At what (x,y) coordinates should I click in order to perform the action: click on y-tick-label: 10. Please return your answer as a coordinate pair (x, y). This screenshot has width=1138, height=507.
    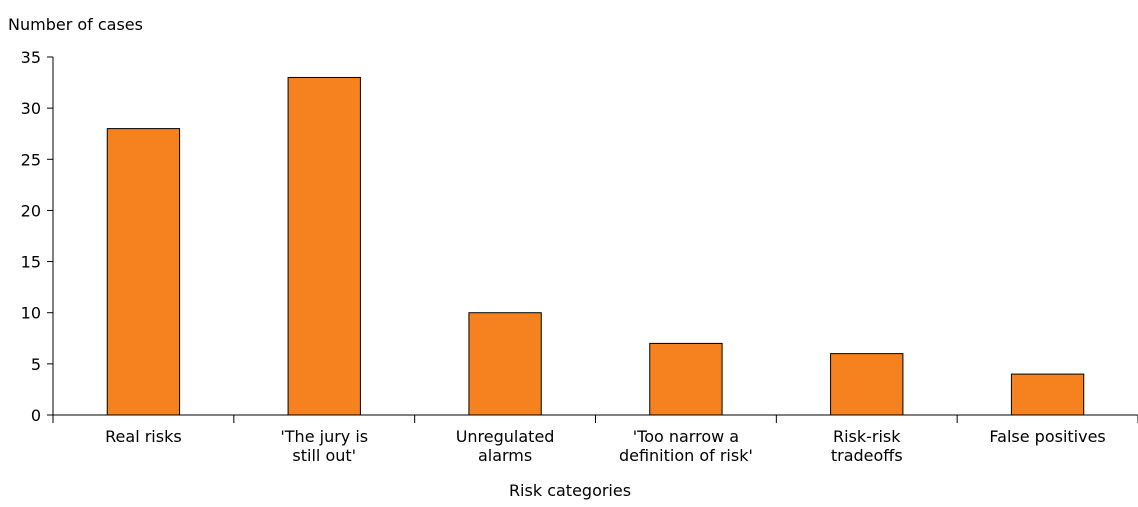
    Looking at the image, I should click on (31, 313).